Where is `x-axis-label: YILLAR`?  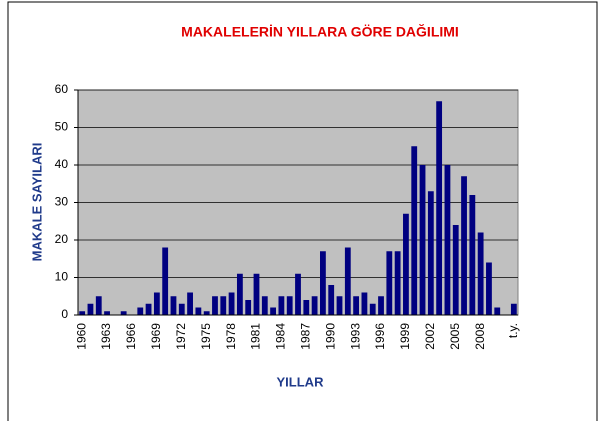
x-axis-label: YILLAR is located at coordinates (301, 381).